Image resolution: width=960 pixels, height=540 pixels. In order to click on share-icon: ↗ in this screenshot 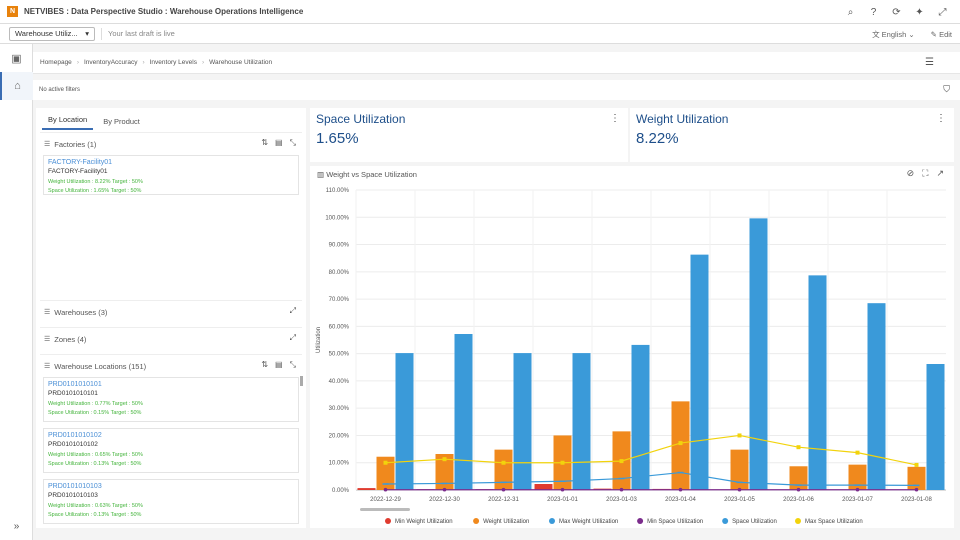, I will do `click(940, 173)`.